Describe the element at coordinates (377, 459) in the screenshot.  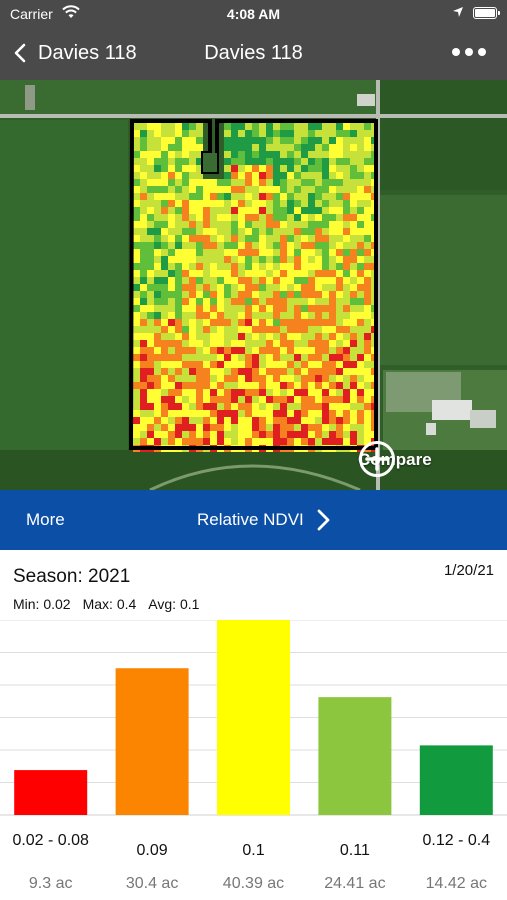
I see `add-circle-icon` at that location.